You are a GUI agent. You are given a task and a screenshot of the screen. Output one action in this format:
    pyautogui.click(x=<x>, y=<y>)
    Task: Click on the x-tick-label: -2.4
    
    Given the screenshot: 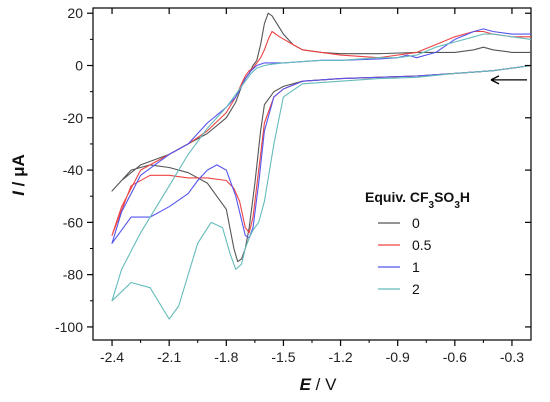 What is the action you would take?
    pyautogui.click(x=112, y=357)
    